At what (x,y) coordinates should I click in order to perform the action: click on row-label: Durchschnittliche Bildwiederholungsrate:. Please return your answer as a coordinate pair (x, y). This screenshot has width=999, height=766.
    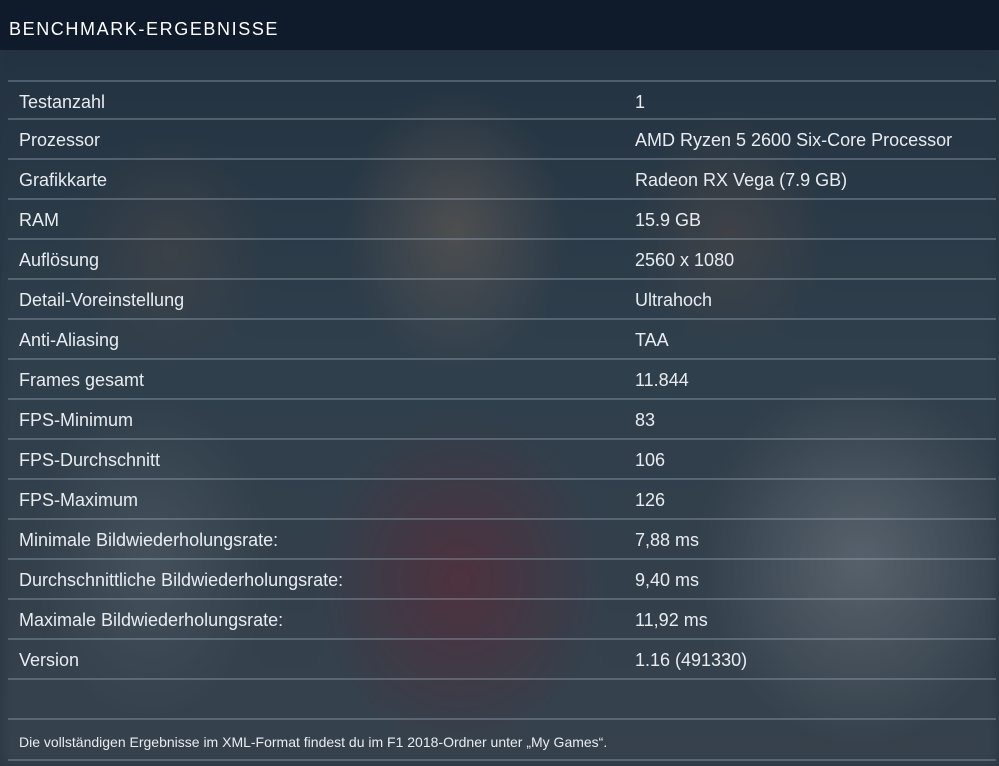
    Looking at the image, I should click on (181, 580).